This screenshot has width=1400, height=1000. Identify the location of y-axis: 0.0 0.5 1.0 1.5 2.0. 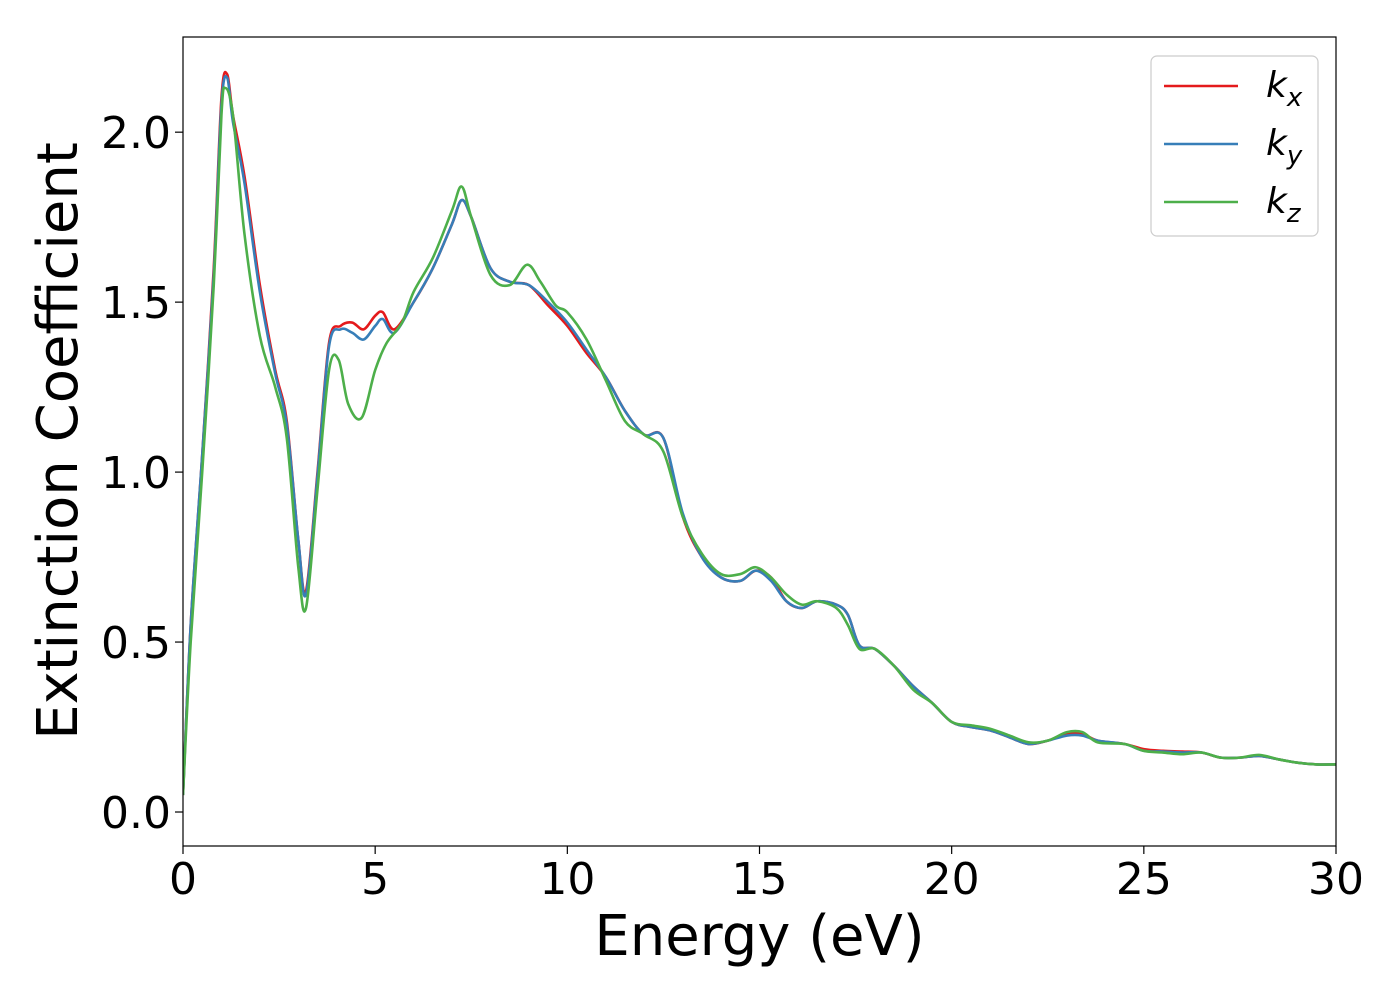
(142, 473).